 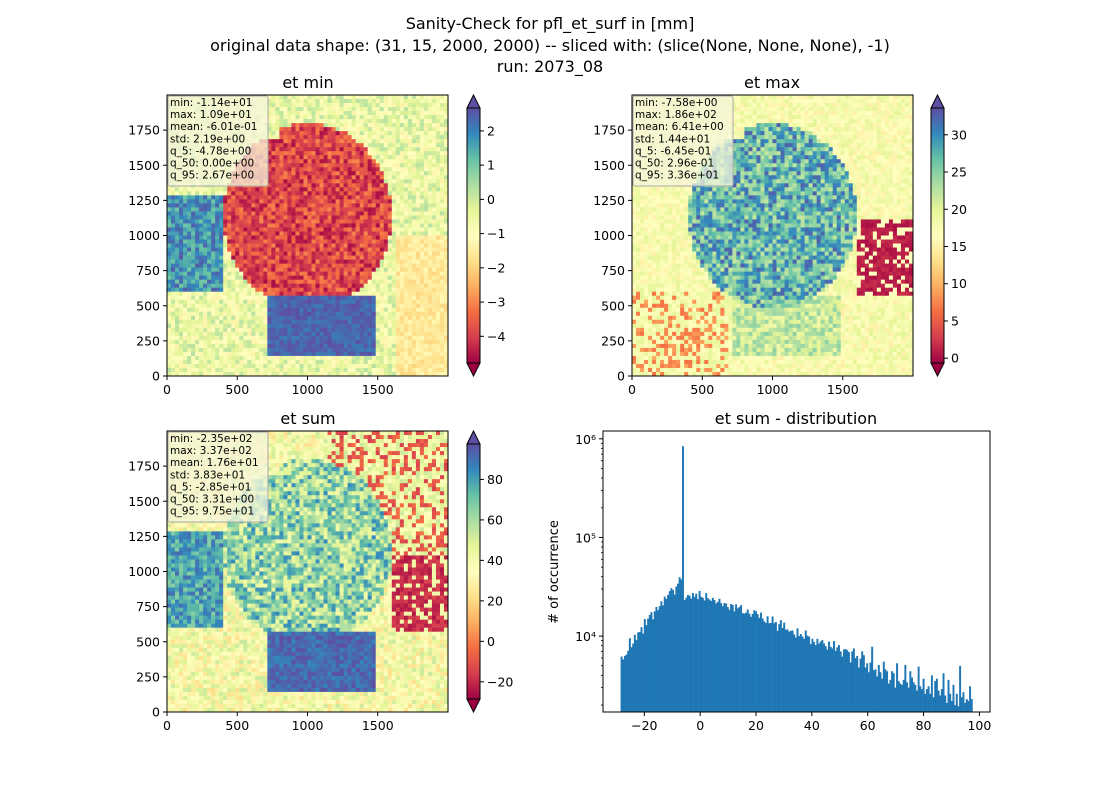 What do you see at coordinates (948, 235) in the screenshot?
I see `colorbar: 30 25 20 15 10 5 0` at bounding box center [948, 235].